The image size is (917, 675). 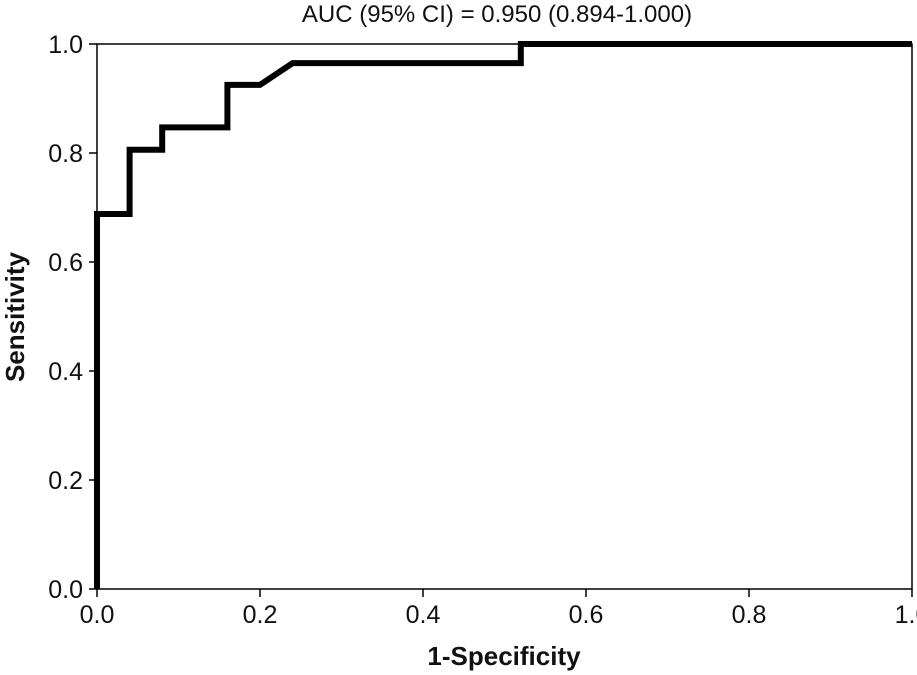 I want to click on x-axis-title: 1-Specificity, so click(x=504, y=656).